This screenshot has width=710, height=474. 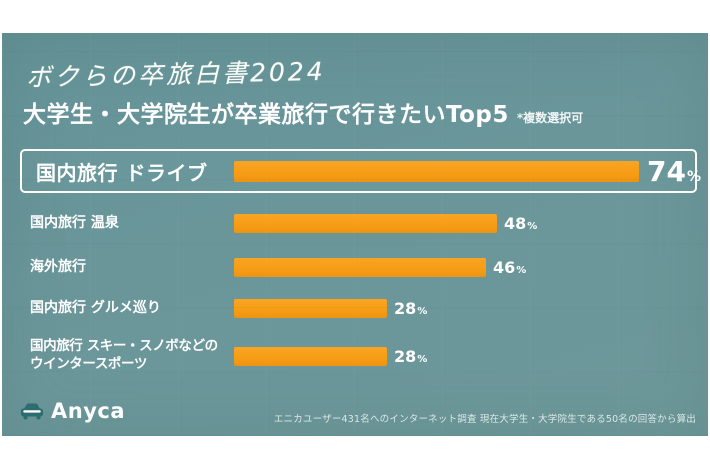 I want to click on bar-value-rank2: 48%, so click(x=520, y=223).